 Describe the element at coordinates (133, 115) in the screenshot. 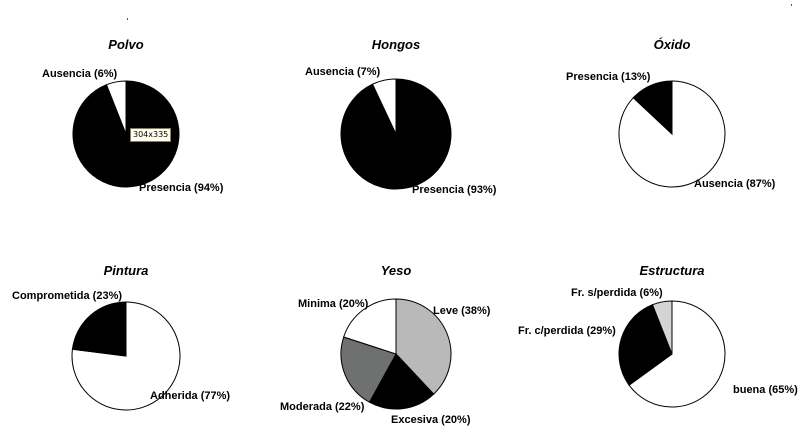

I see `pie-chart-polvo: Polvo Presencia (94%) Ausencia (6%)` at that location.